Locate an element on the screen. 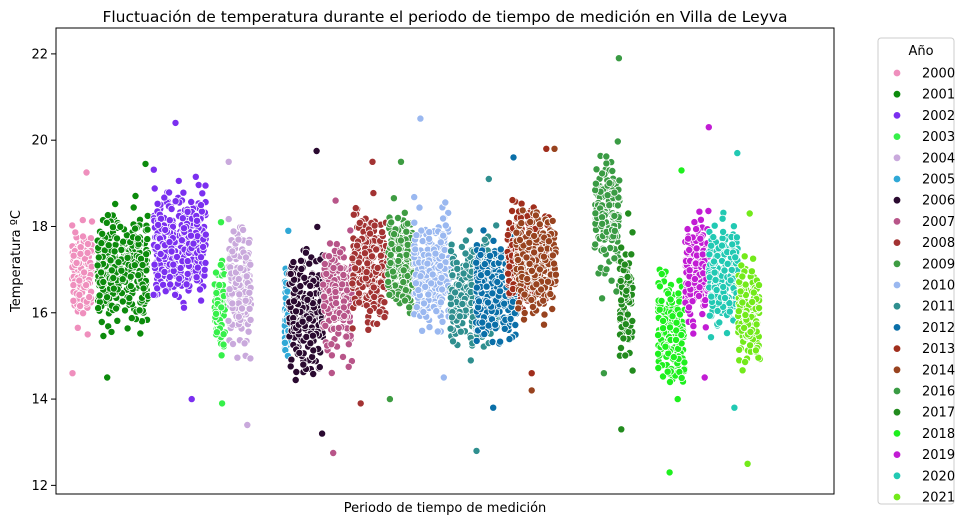 Image resolution: width=972 pixels, height=524 pixels. series-2003 is located at coordinates (219, 313).